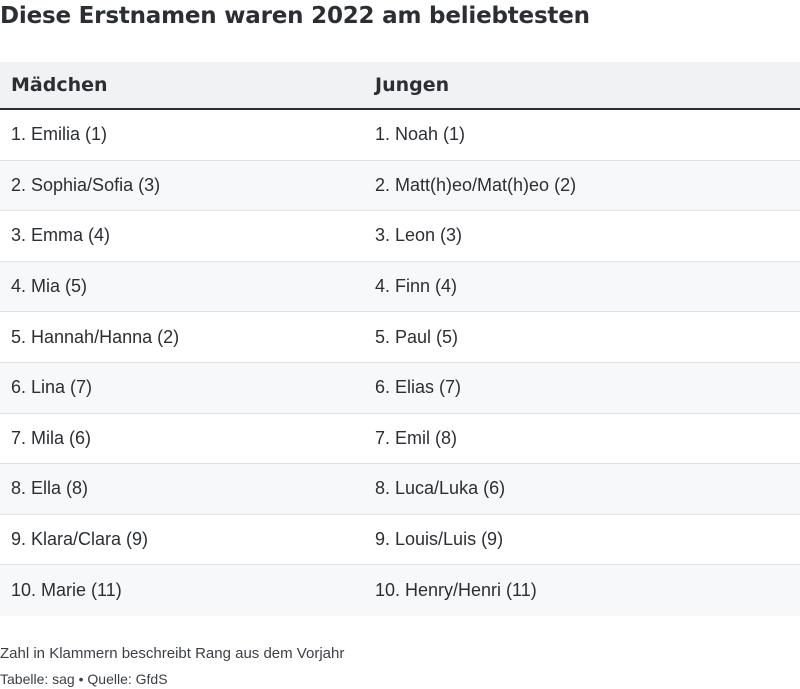  I want to click on table-row: 6. Lina (7) 6. Elias (7), so click(400, 388).